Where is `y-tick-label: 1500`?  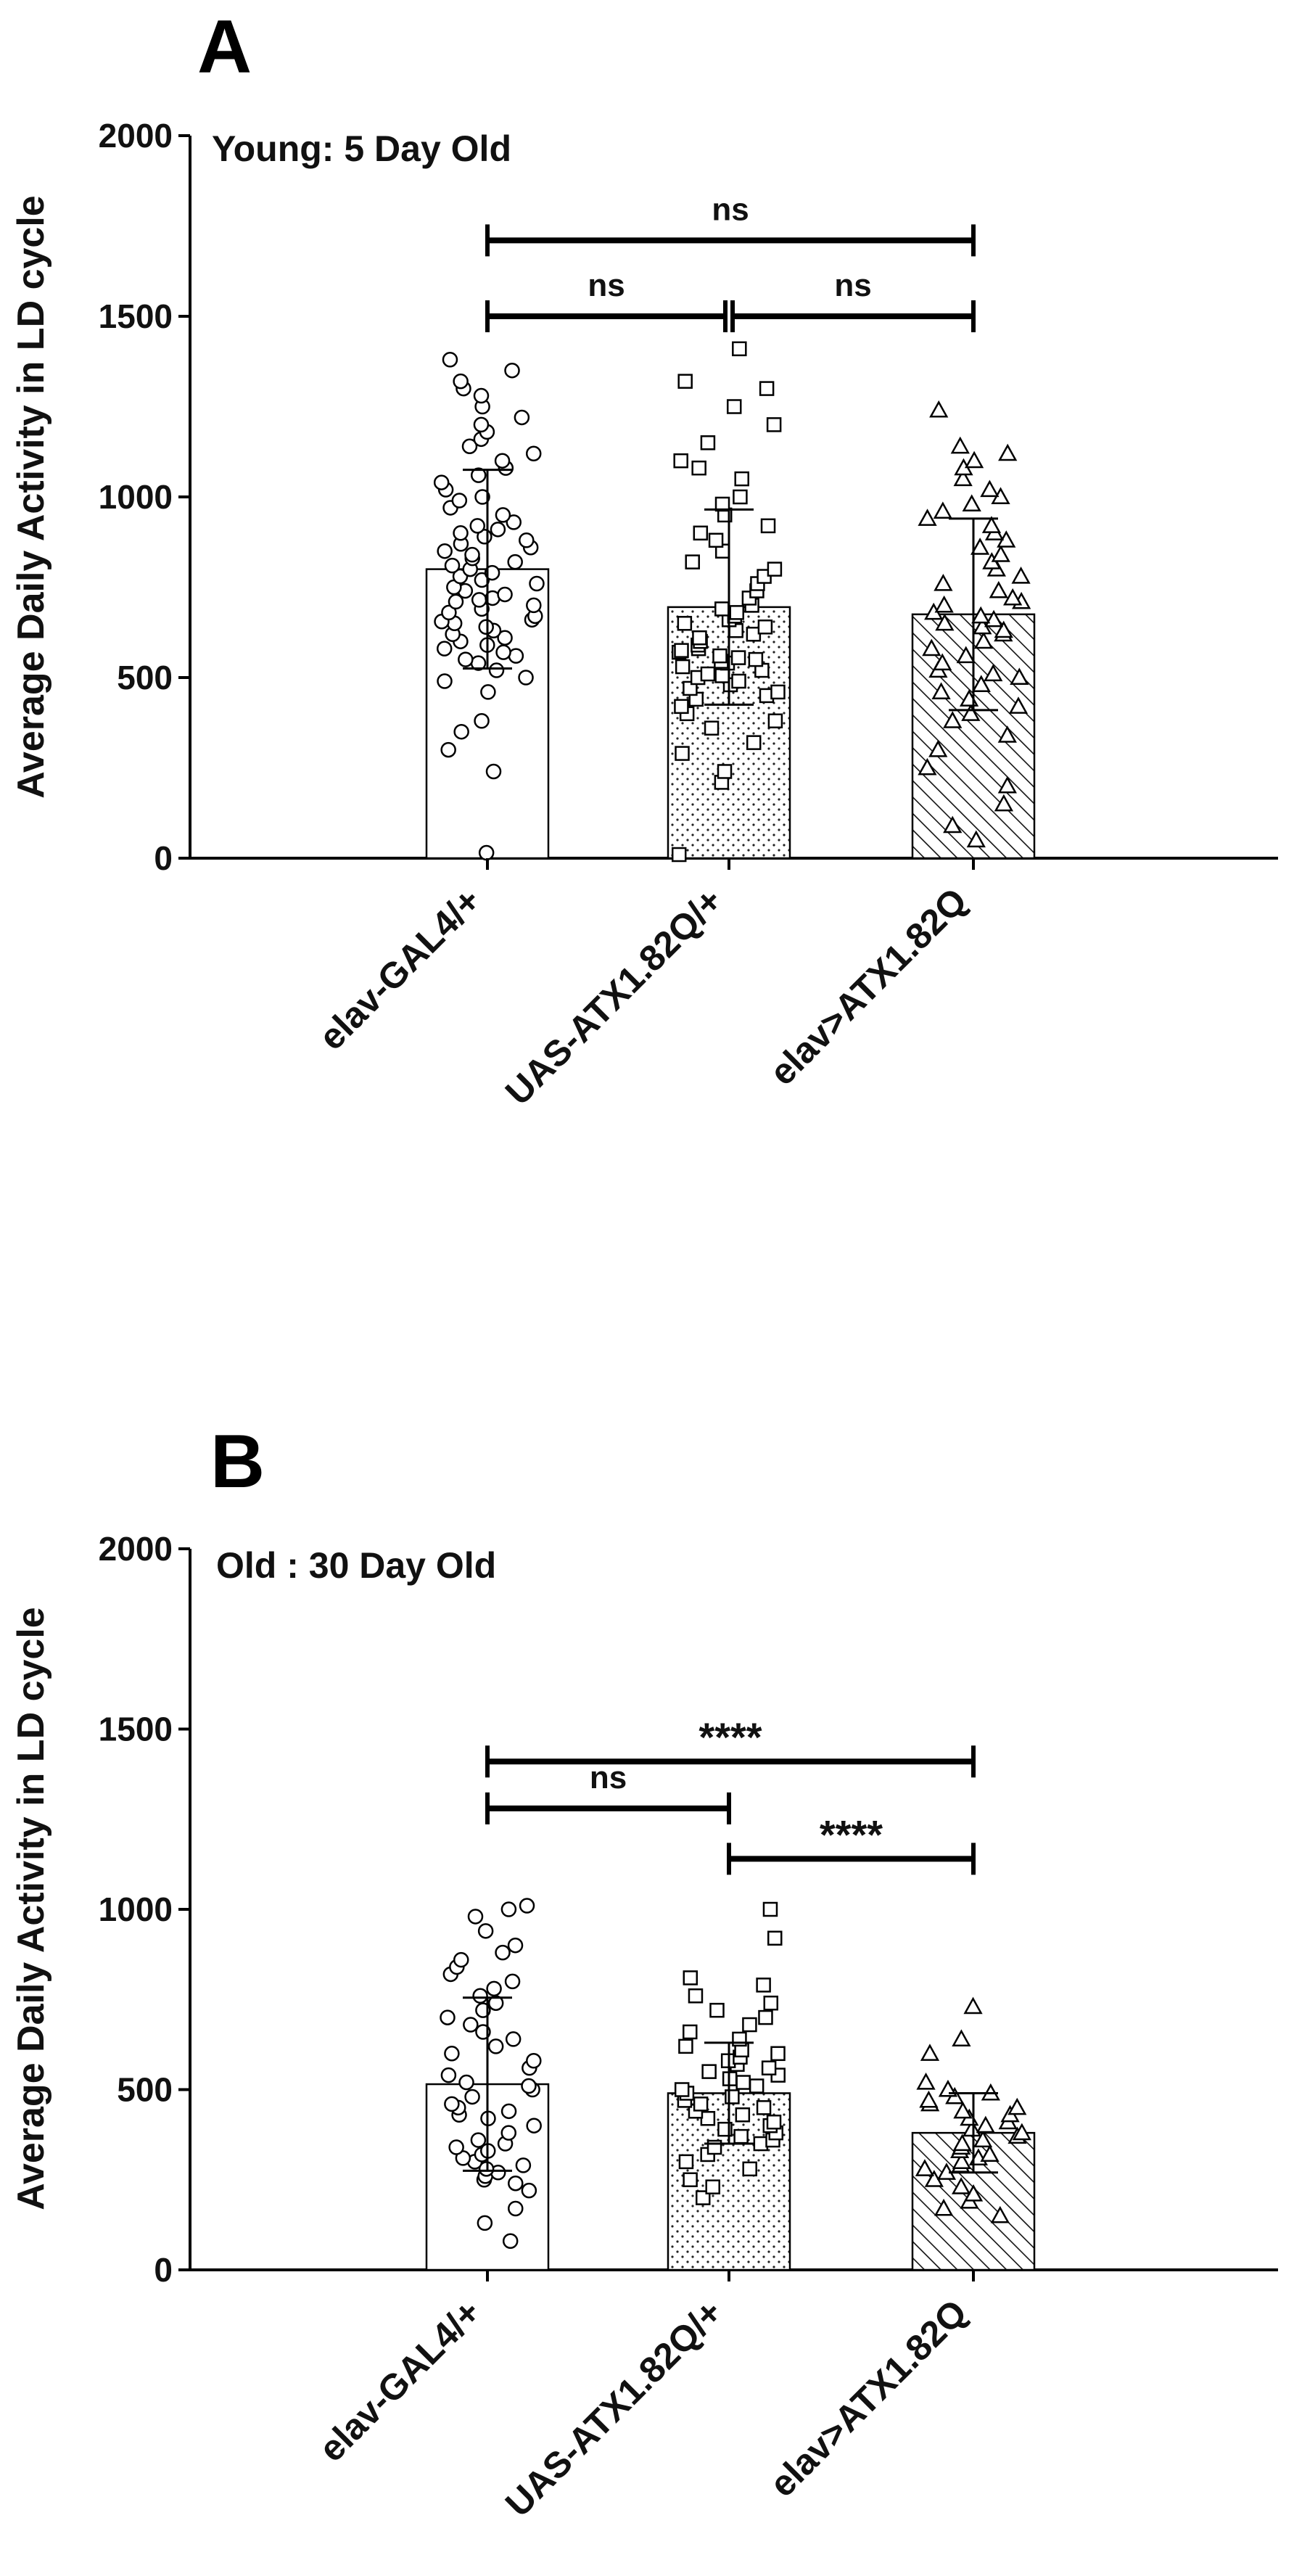 y-tick-label: 1500 is located at coordinates (136, 1729).